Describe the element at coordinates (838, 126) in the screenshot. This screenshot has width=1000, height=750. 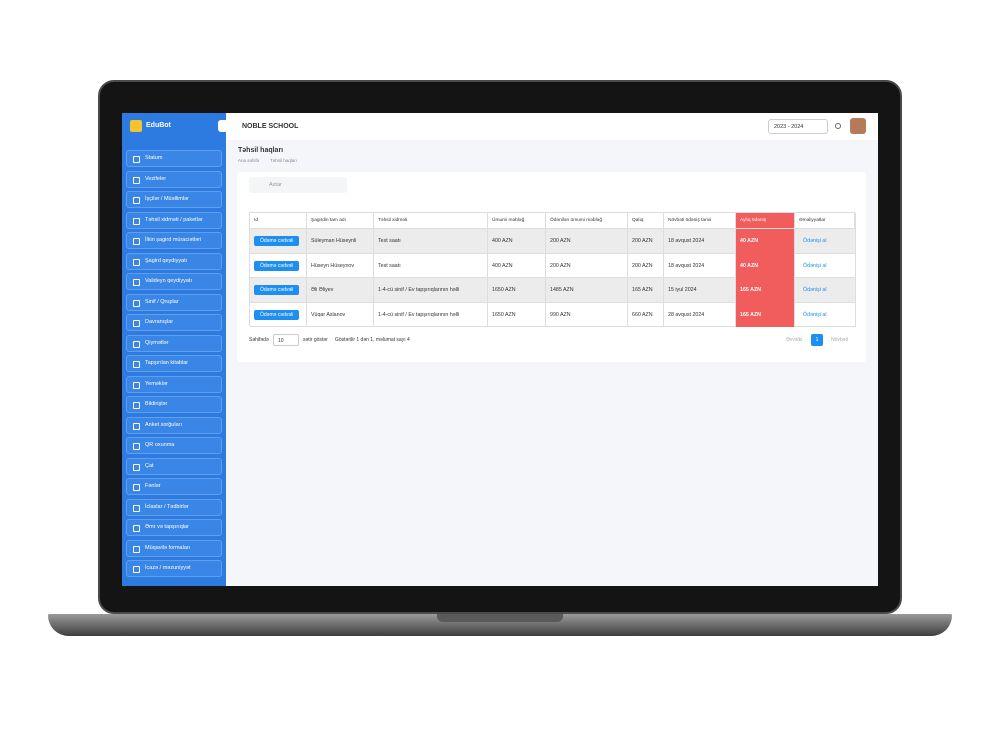
I see `theme-toggle` at that location.